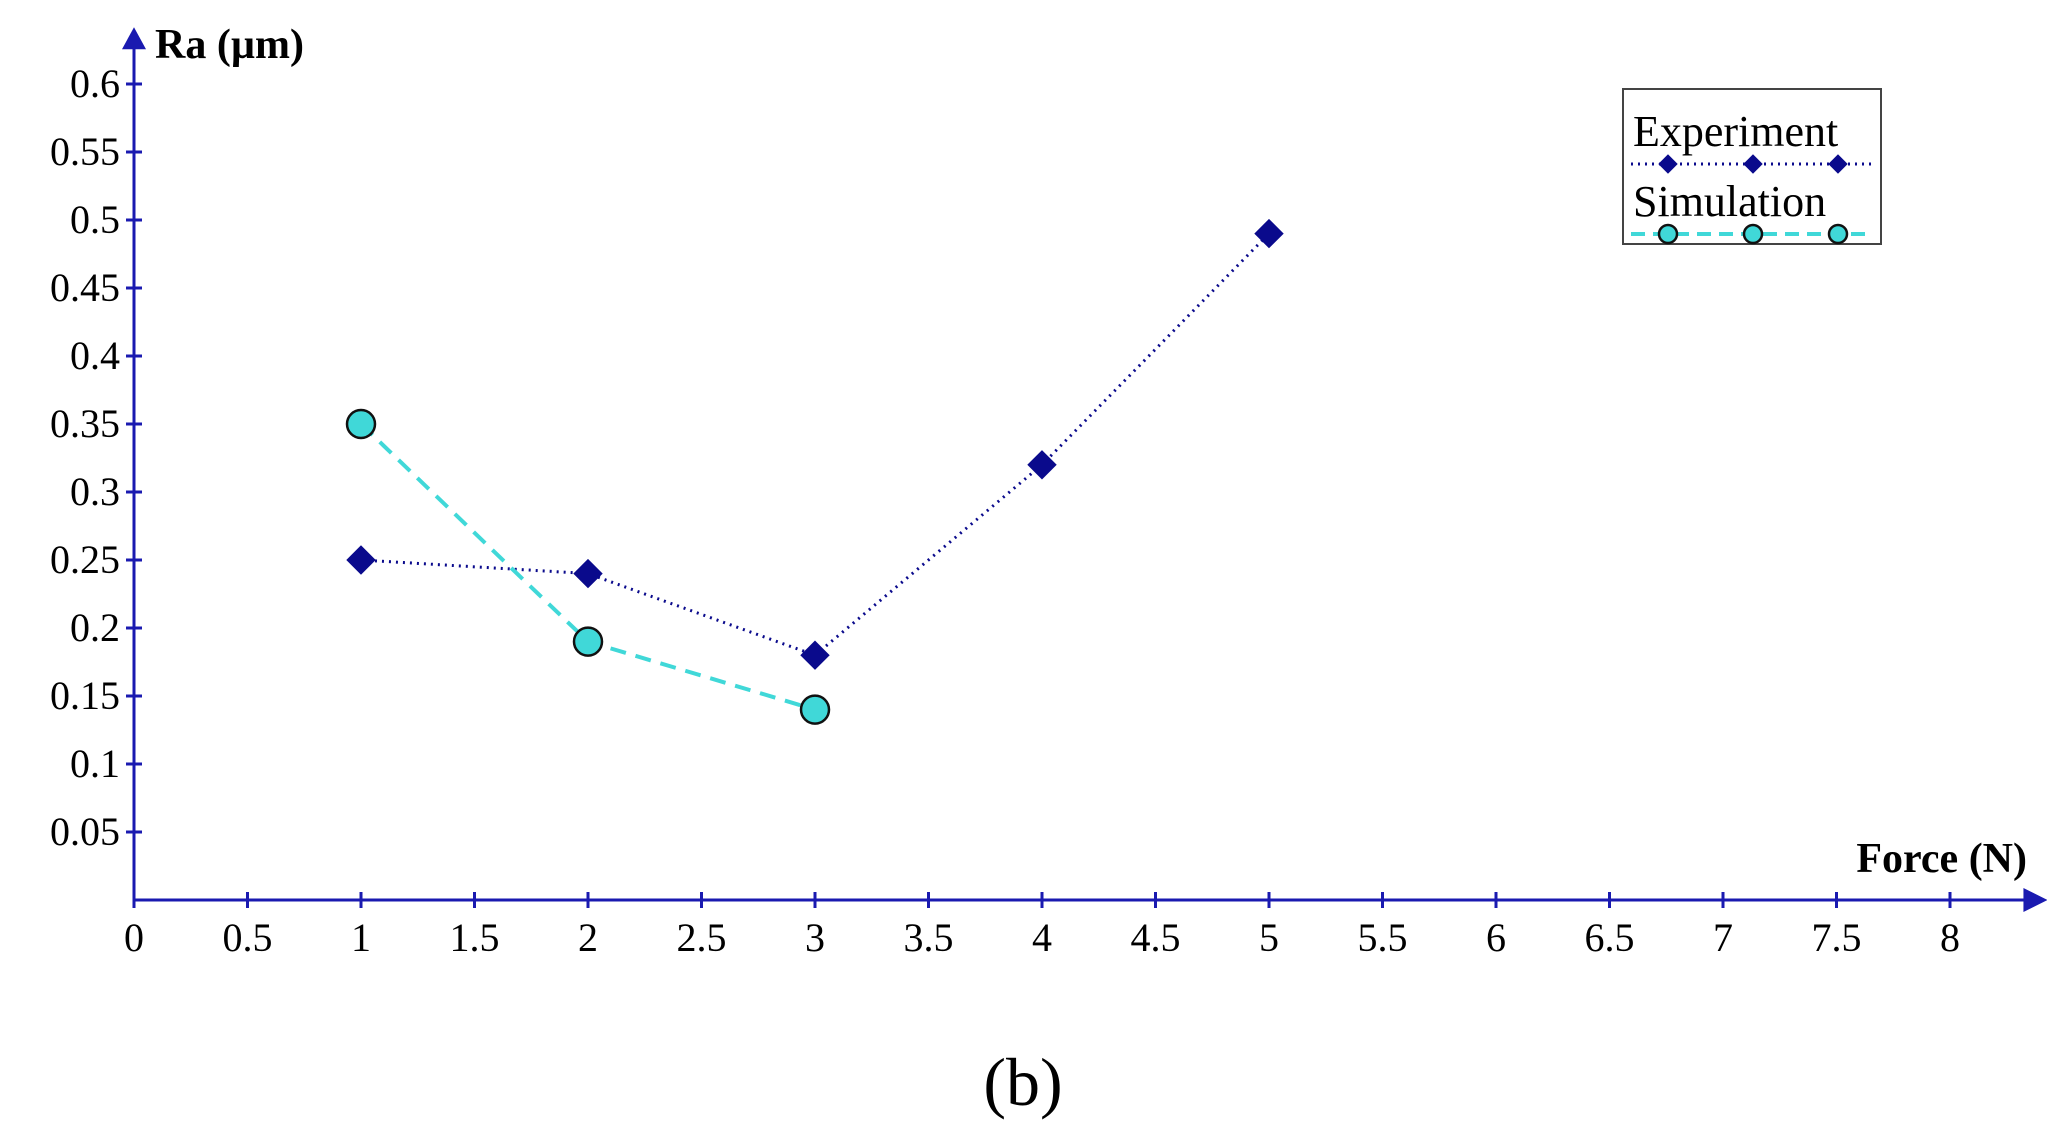 This screenshot has height=1137, width=2047. Describe the element at coordinates (702, 937) in the screenshot. I see `x-tick-label: 2.5` at that location.